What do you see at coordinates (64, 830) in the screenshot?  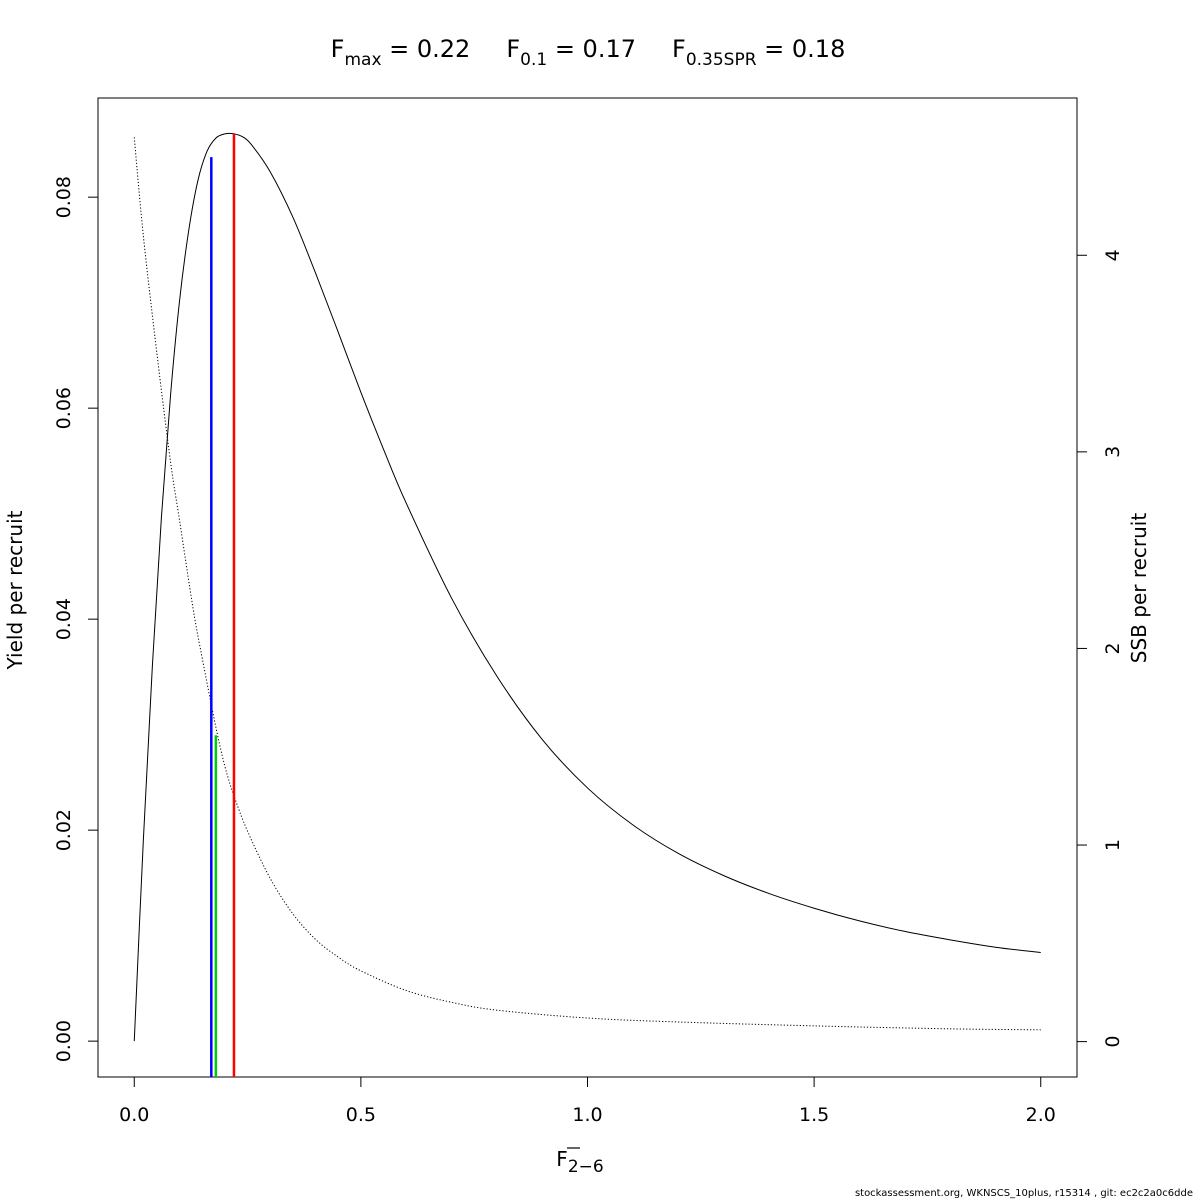 I see `y-left-tick-label: 0.02` at bounding box center [64, 830].